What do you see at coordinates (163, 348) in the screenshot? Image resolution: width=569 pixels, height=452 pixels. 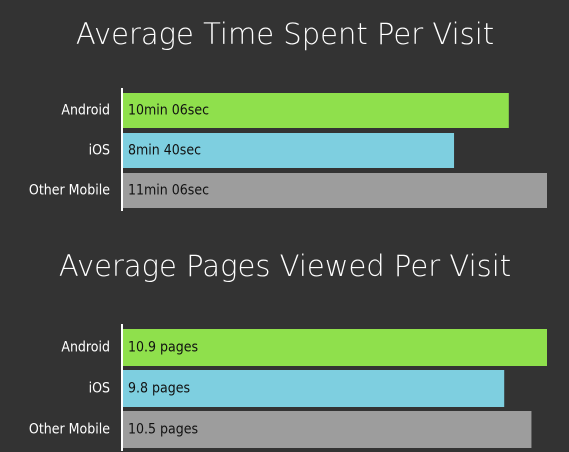 I see `value-label: 10.9 pages` at bounding box center [163, 348].